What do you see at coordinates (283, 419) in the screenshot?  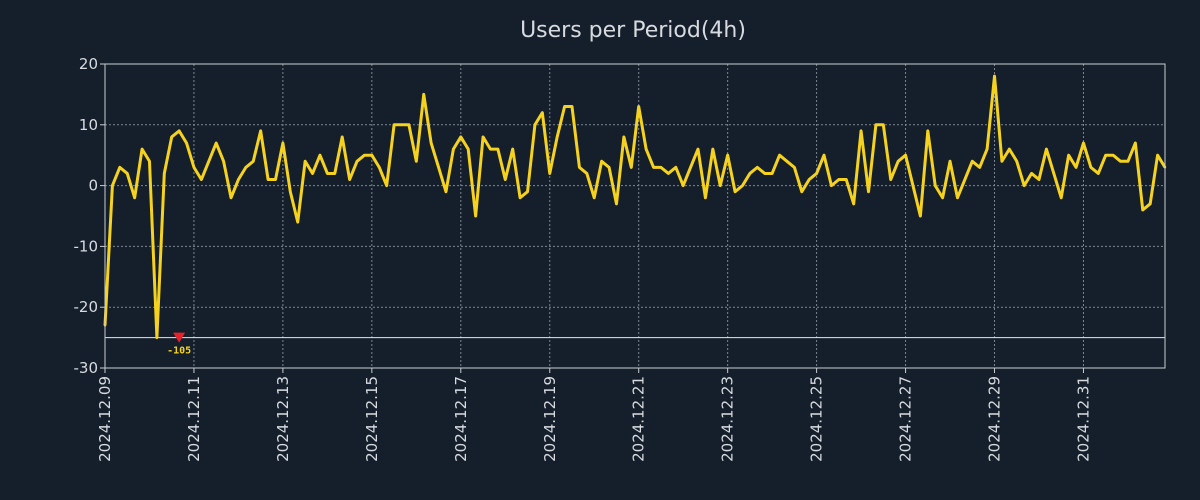 I see `x-tick-label: 2024.12.13` at bounding box center [283, 419].